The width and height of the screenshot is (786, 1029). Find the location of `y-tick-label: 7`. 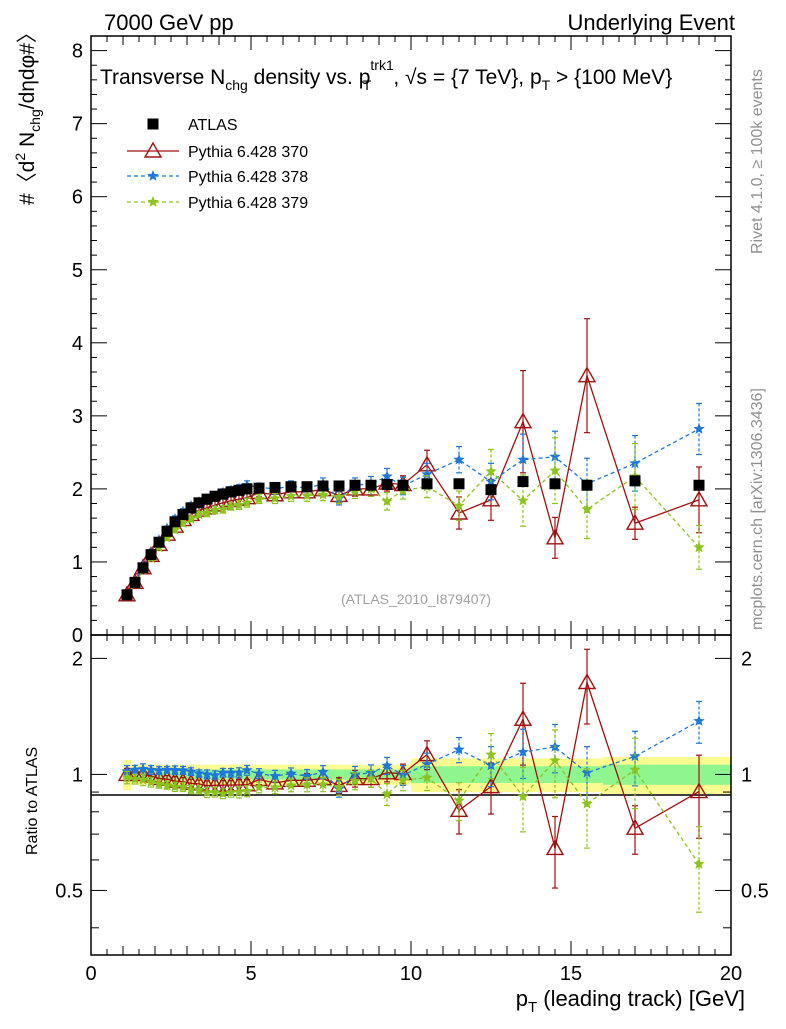

y-tick-label: 7 is located at coordinates (77, 125).